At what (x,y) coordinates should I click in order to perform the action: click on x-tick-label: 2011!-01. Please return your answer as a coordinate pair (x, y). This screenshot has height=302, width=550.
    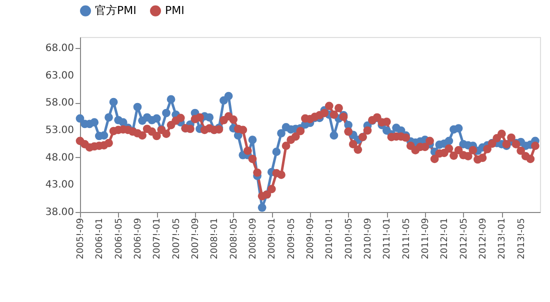
    Looking at the image, I should click on (387, 239).